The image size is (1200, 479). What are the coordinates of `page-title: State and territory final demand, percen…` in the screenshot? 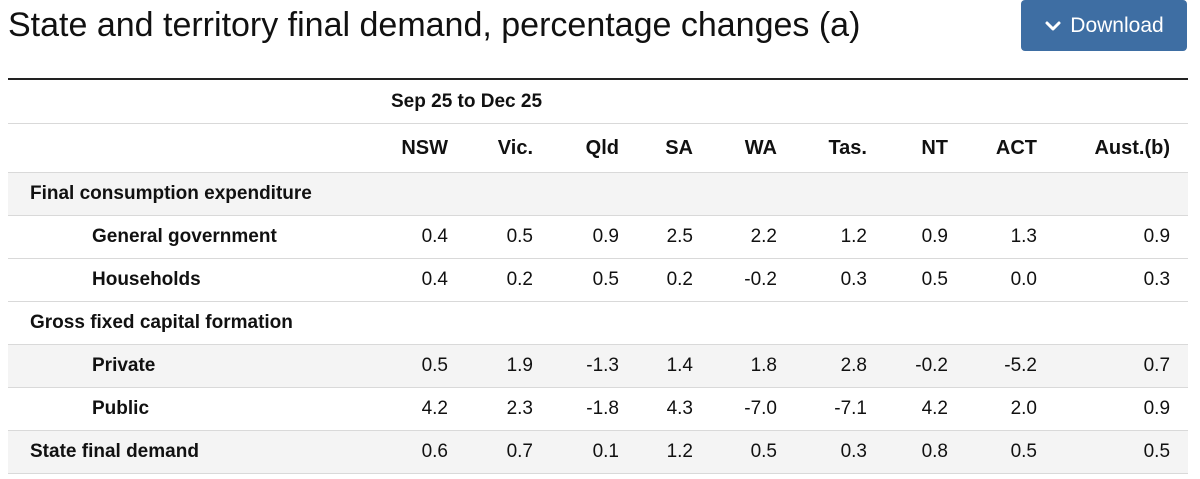 It's located at (434, 25).